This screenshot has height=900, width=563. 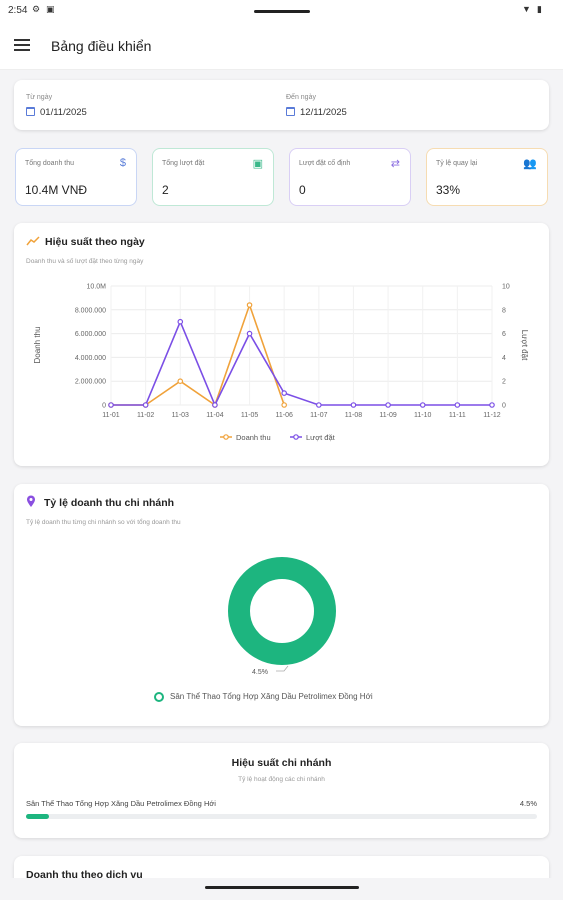 What do you see at coordinates (180, 415) in the screenshot?
I see `x-tick-label: 11-03` at bounding box center [180, 415].